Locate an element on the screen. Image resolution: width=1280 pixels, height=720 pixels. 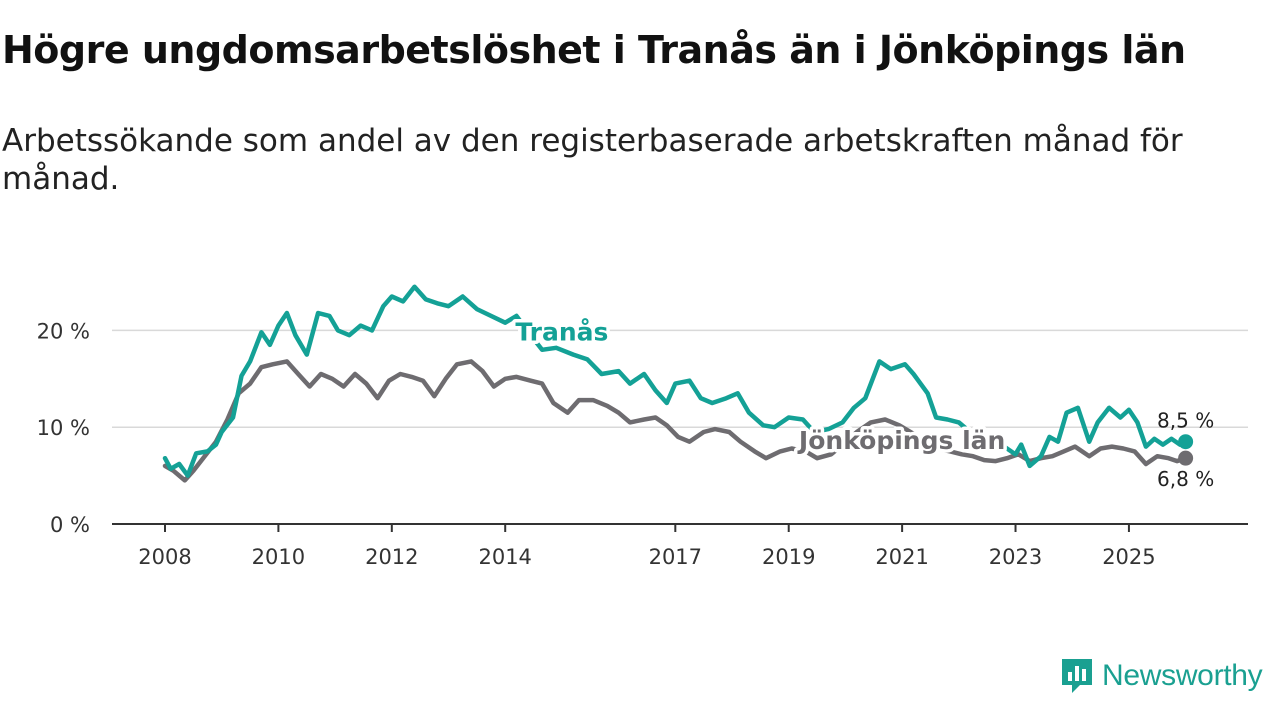
x-tick-label: 2014 is located at coordinates (504, 557).